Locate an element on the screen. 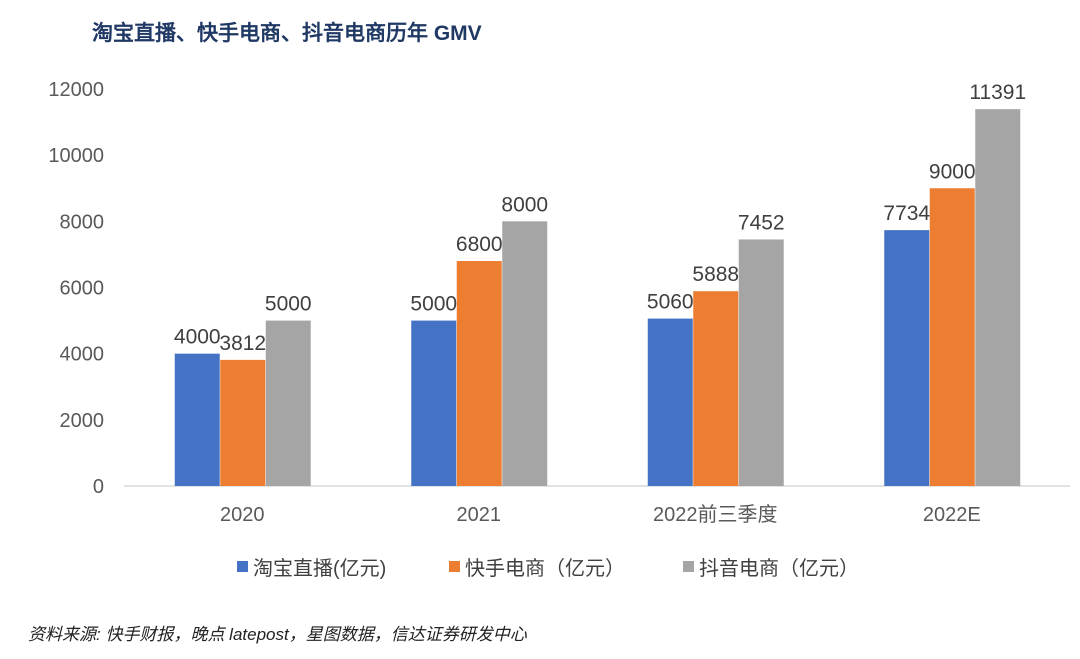 This screenshot has height=659, width=1080. data-label: 7734 is located at coordinates (906, 213).